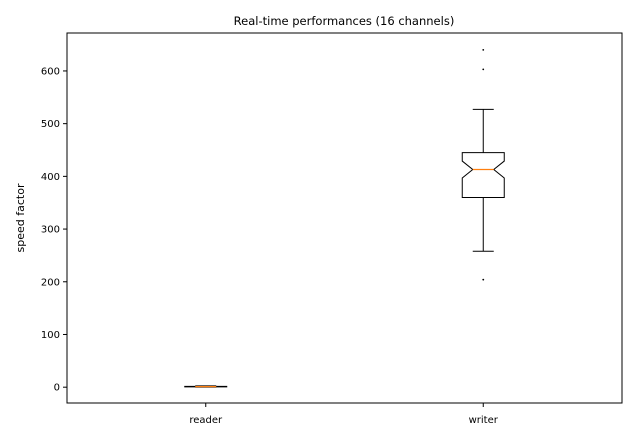 The height and width of the screenshot is (440, 640). Describe the element at coordinates (206, 420) in the screenshot. I see `x-tick-label: reader` at that location.